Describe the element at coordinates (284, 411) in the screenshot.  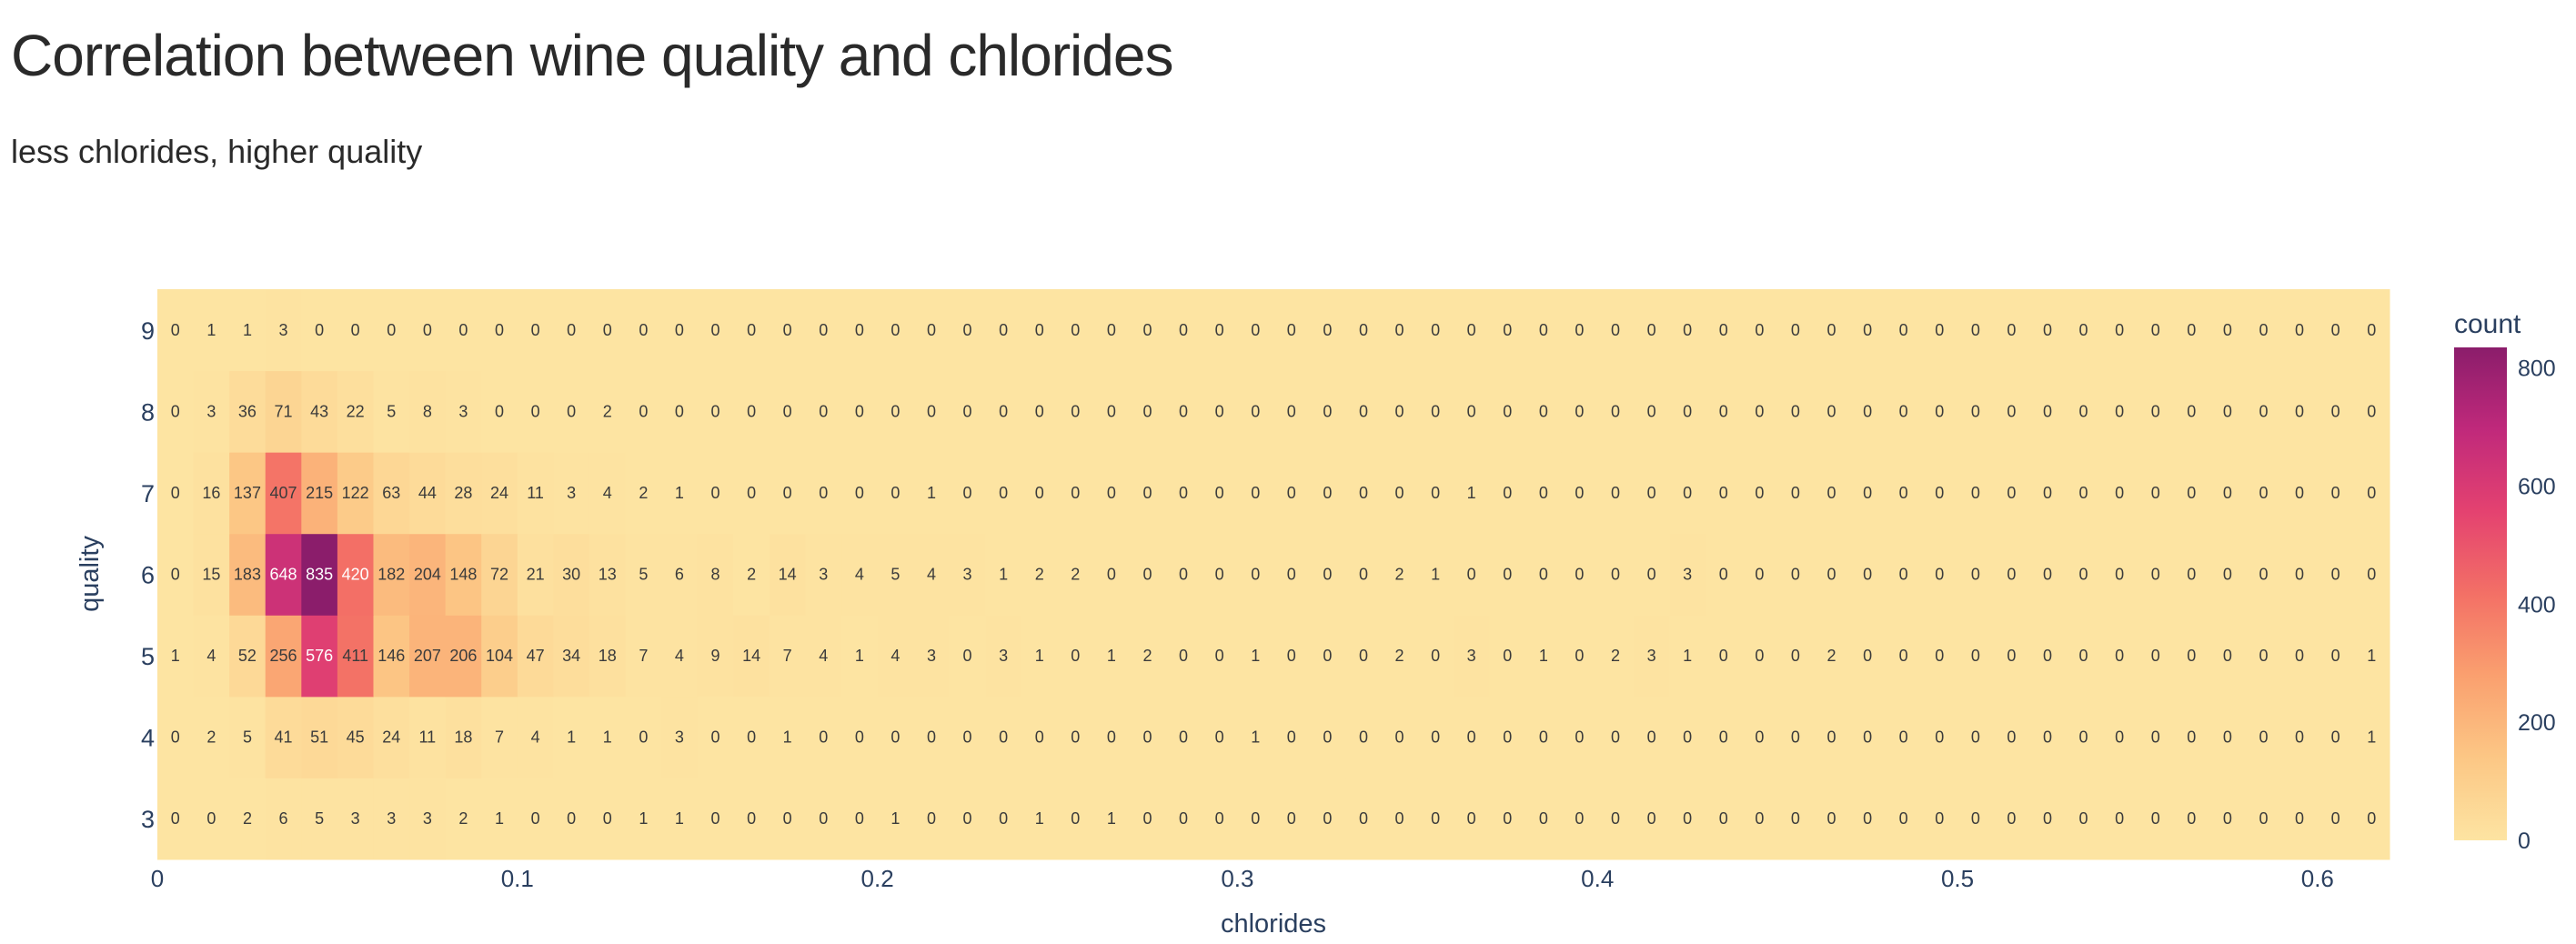
I see `cell-value-label: 71` at that location.